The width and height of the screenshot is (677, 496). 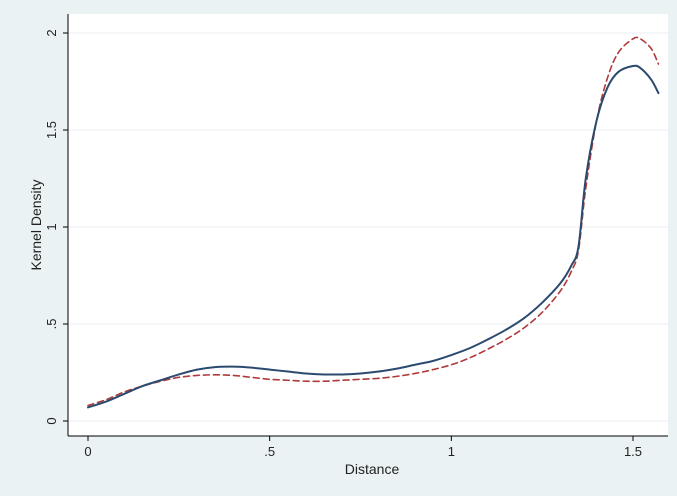 What do you see at coordinates (36, 224) in the screenshot?
I see `y-axis-title: Kernel Density` at bounding box center [36, 224].